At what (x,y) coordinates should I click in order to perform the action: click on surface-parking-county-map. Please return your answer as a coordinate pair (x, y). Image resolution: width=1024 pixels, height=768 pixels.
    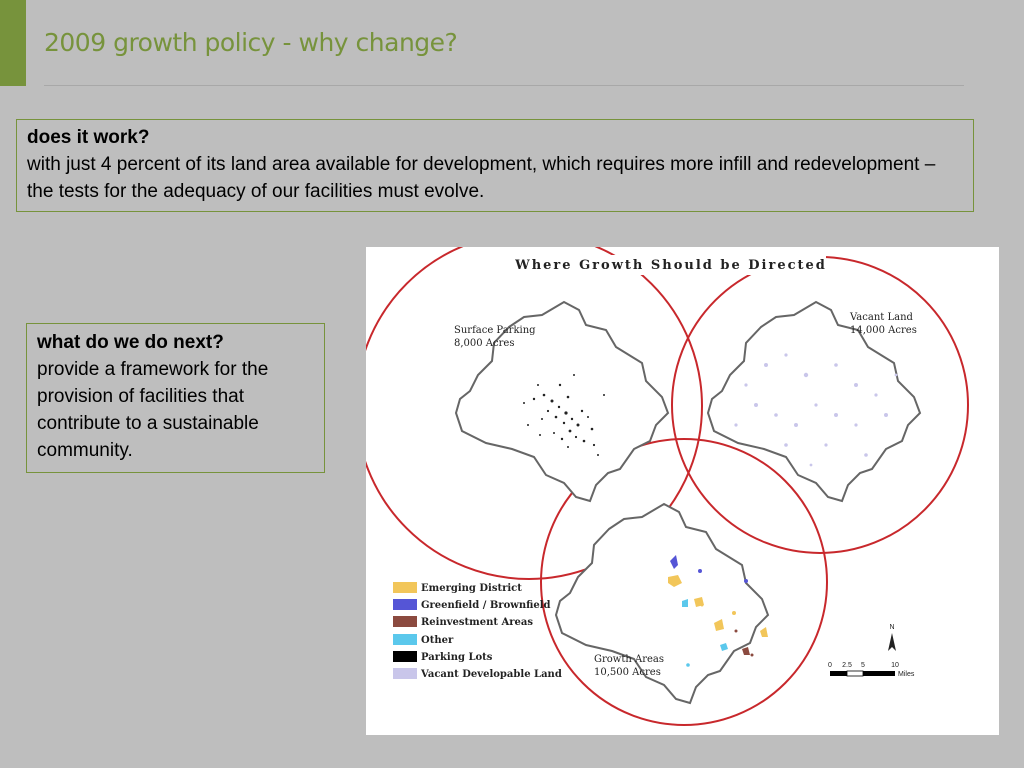
    Looking at the image, I should click on (562, 401).